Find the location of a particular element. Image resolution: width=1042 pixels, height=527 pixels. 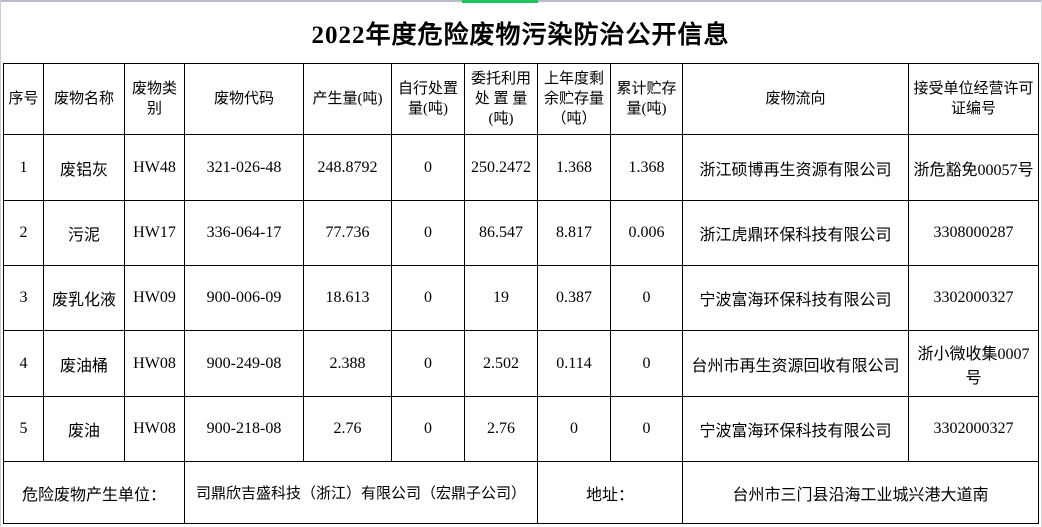

cell-waste-flow: 浙江虎鼎环保科技有限公司 is located at coordinates (795, 233).